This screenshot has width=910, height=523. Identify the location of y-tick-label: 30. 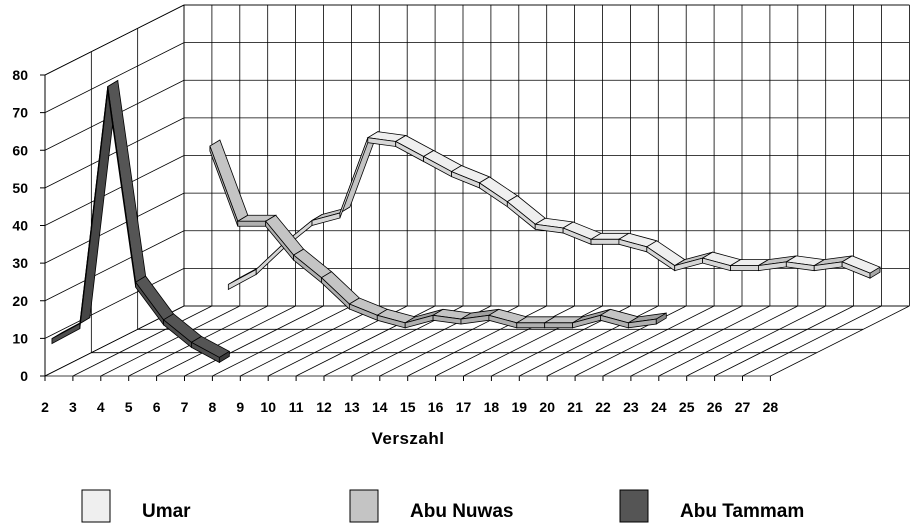
(20, 263).